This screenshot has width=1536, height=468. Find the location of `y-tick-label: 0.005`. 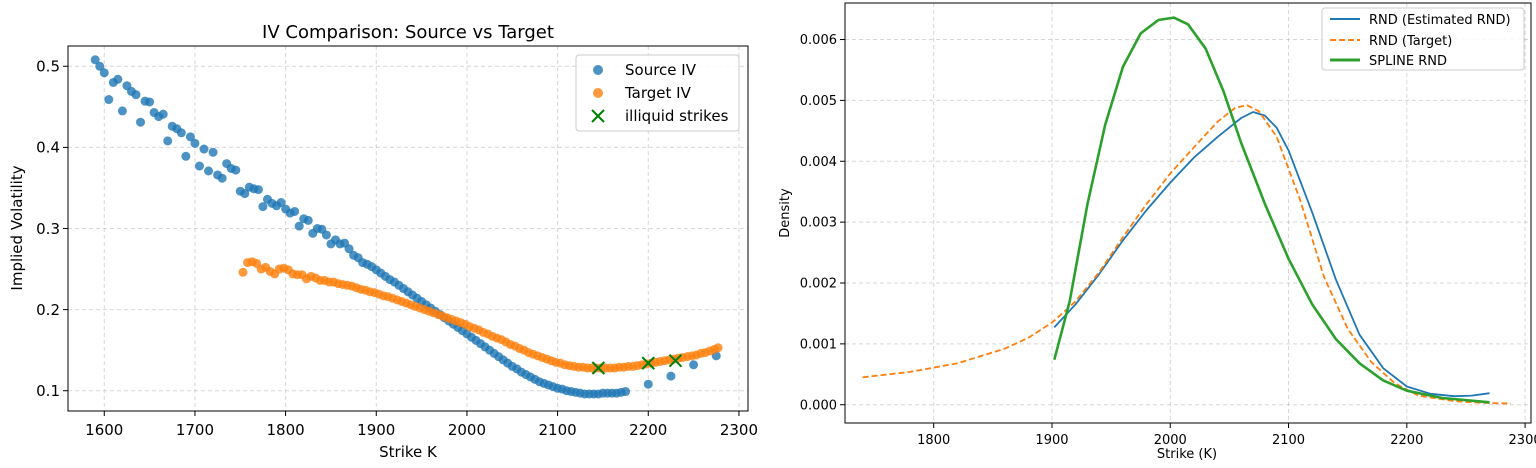

y-tick-label: 0.005 is located at coordinates (818, 101).